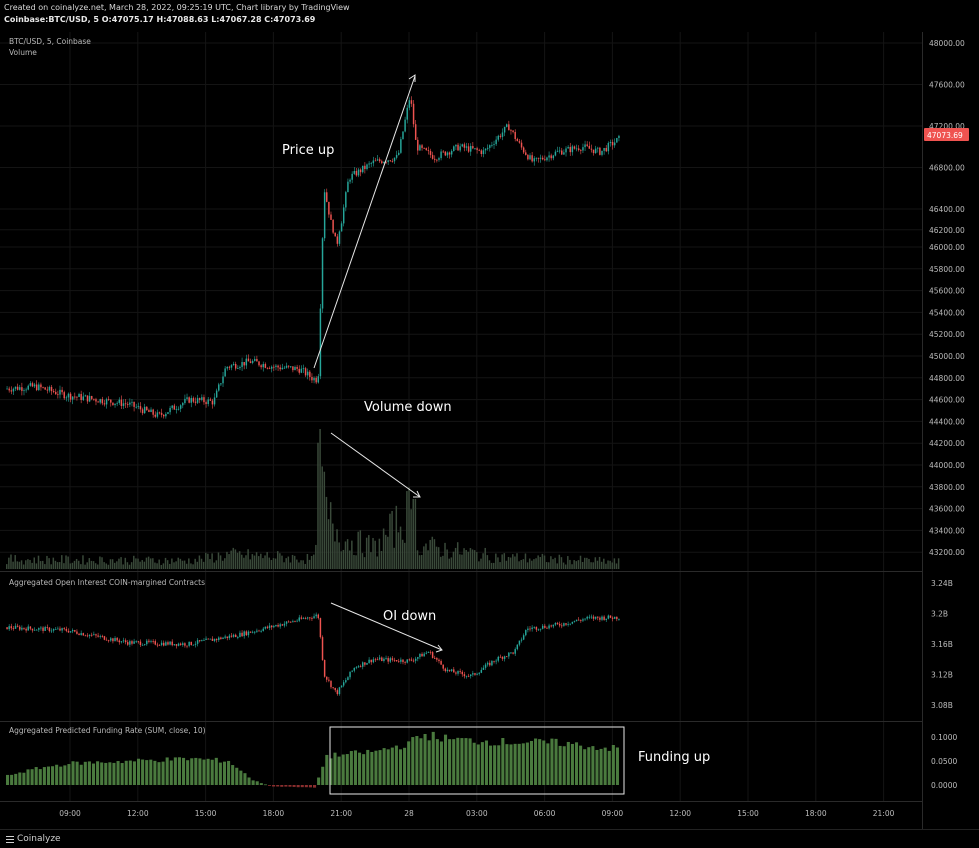  What do you see at coordinates (942, 583) in the screenshot?
I see `oi-tick-label: 3.24B` at bounding box center [942, 583].